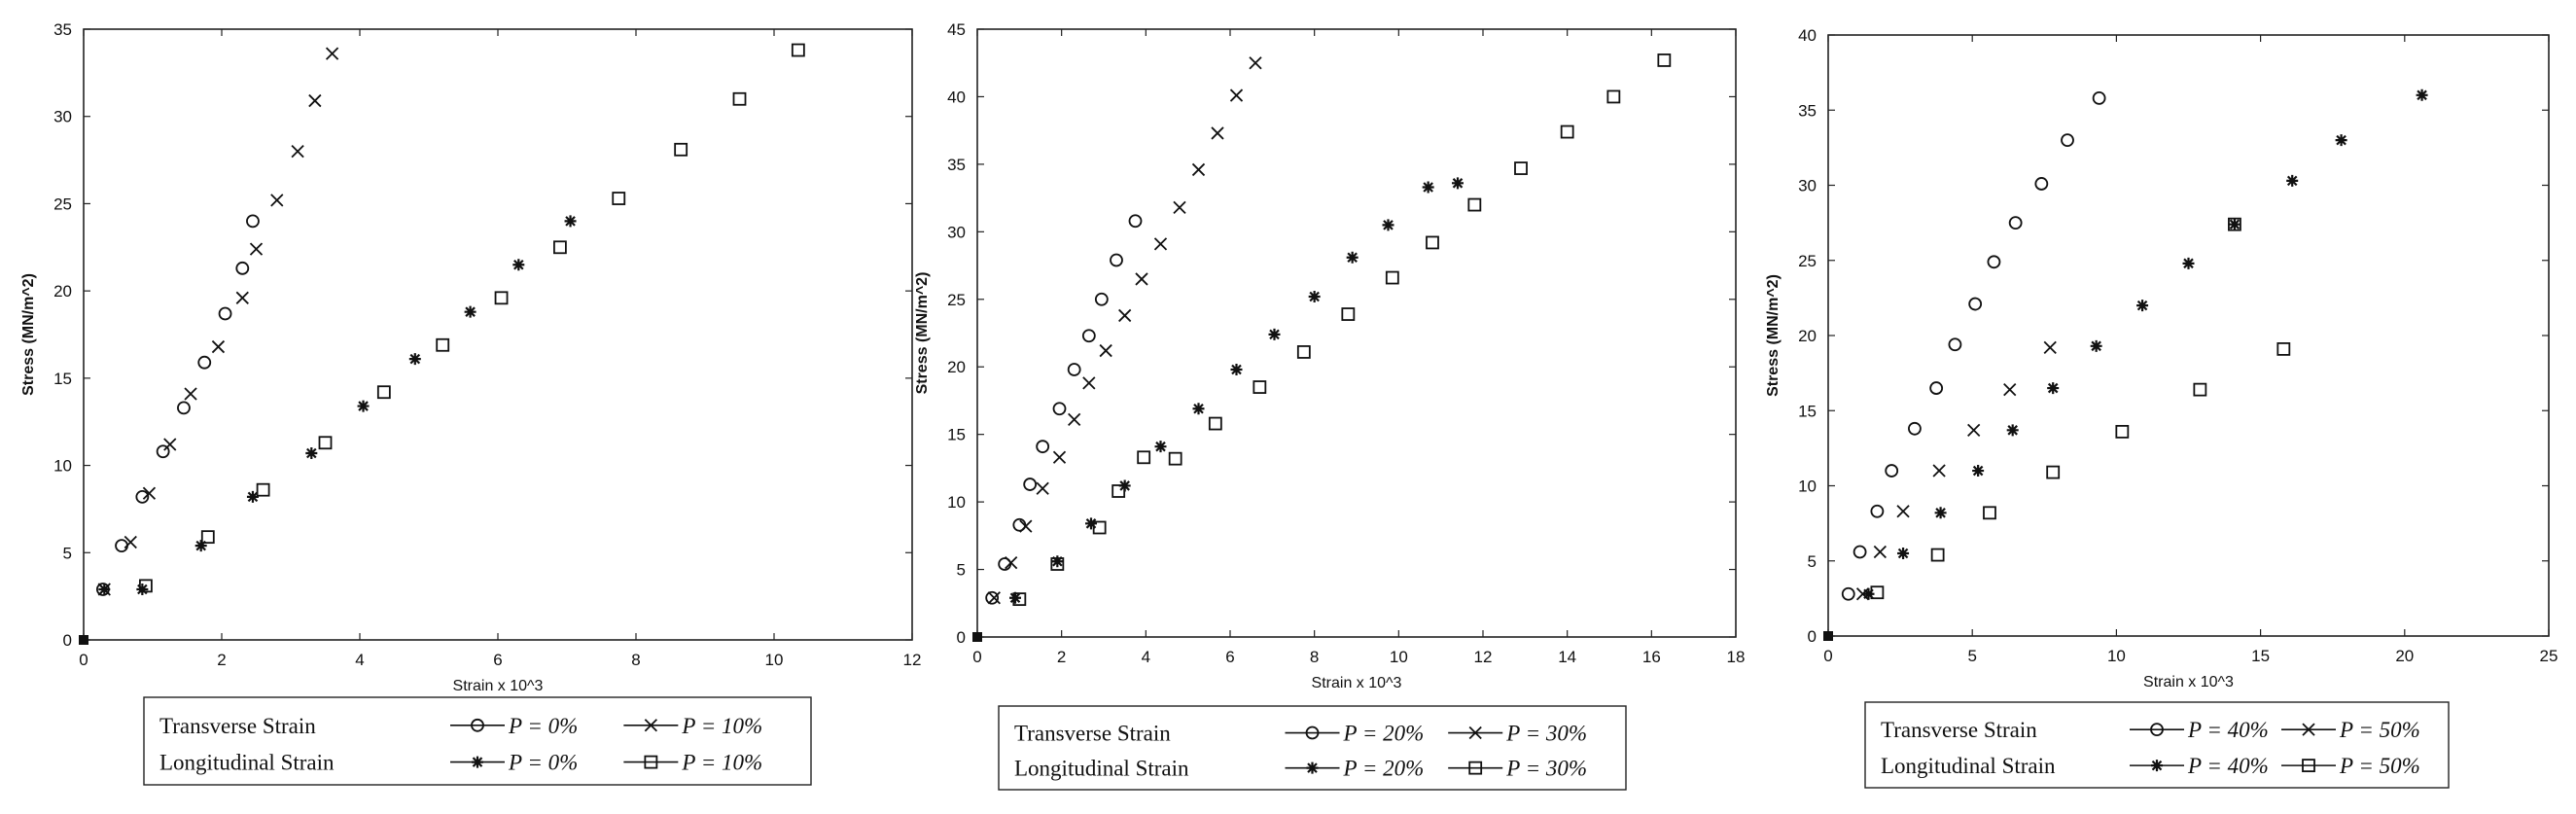 The image size is (2576, 814). What do you see at coordinates (957, 97) in the screenshot?
I see `y-tick-label: 40` at bounding box center [957, 97].